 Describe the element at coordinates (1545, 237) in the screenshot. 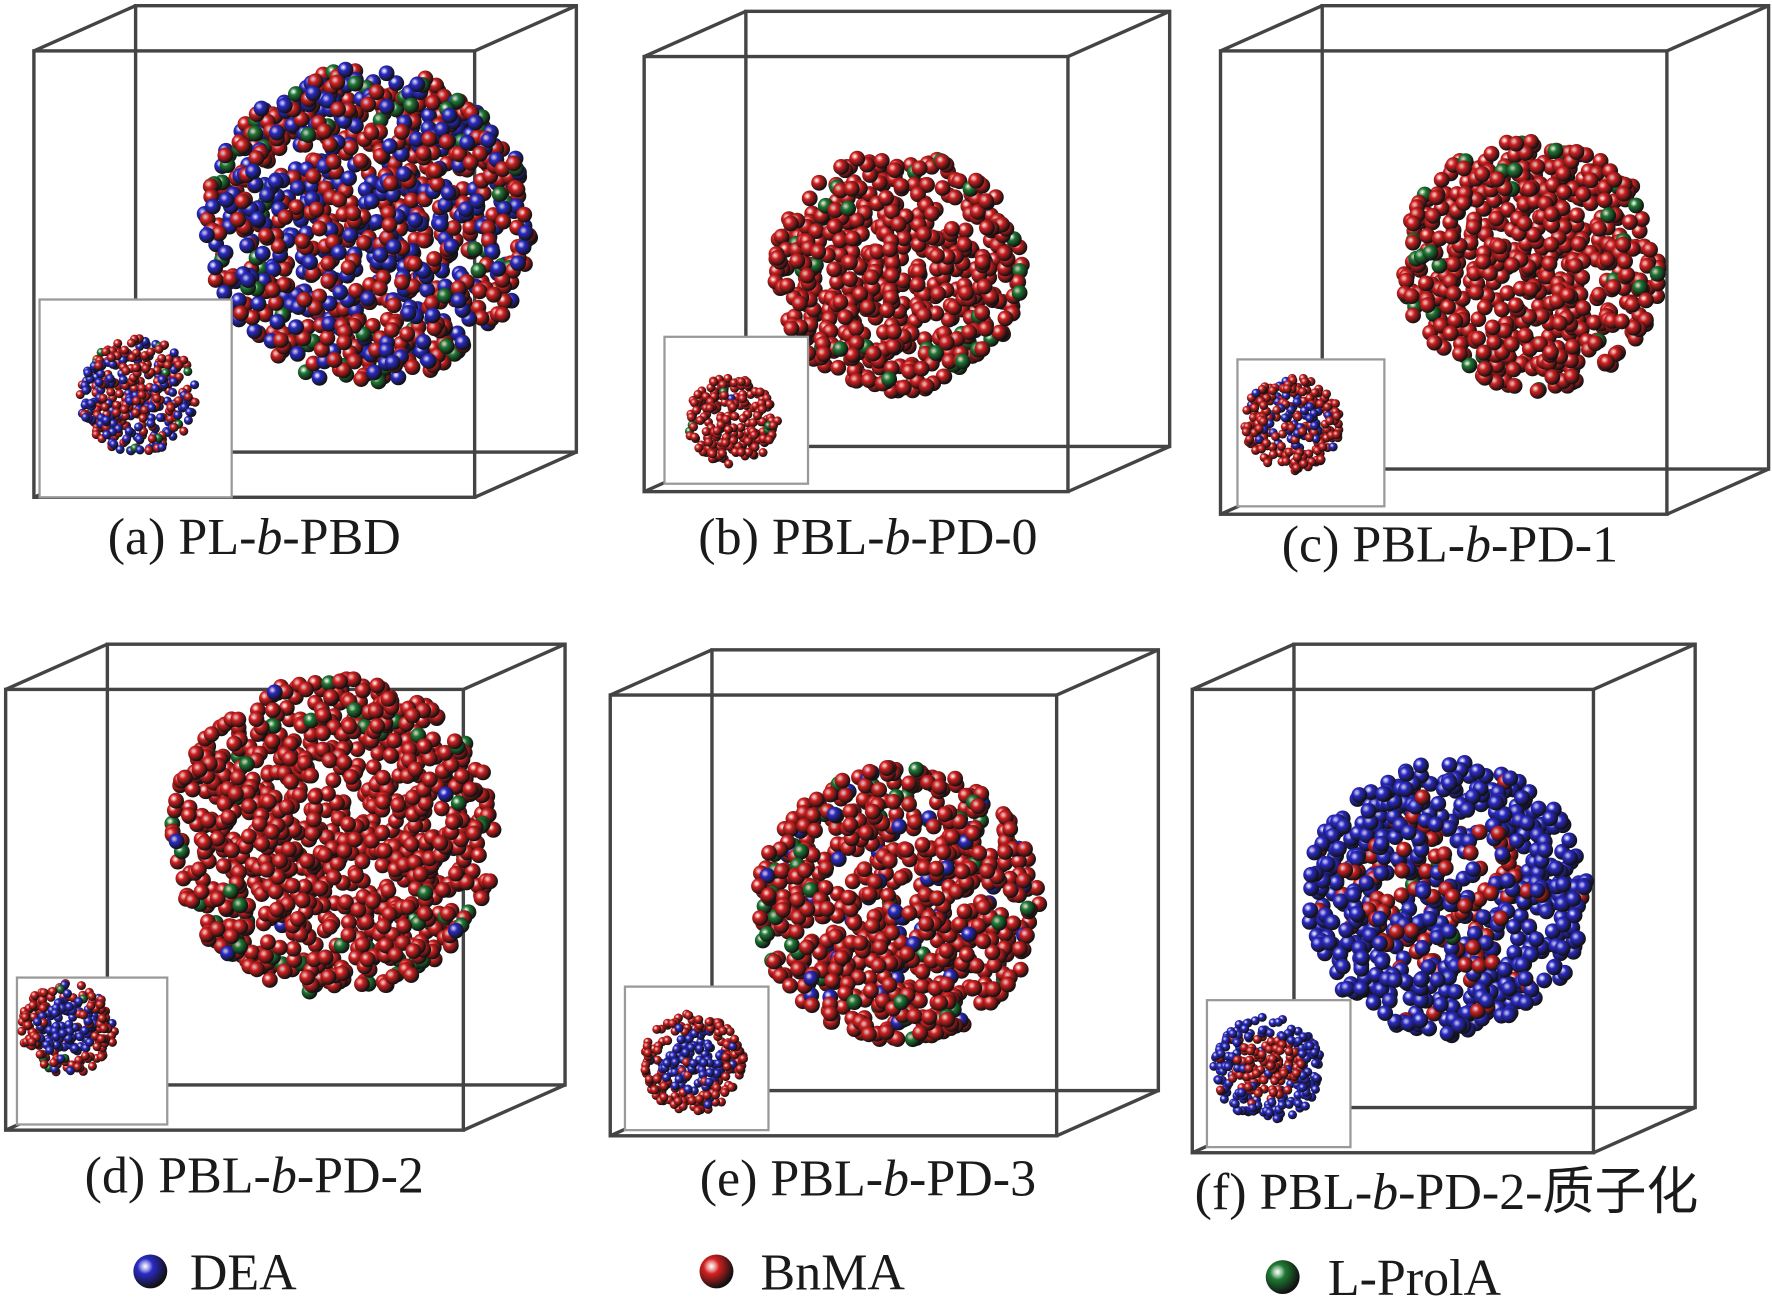

I see `cube-back` at that location.